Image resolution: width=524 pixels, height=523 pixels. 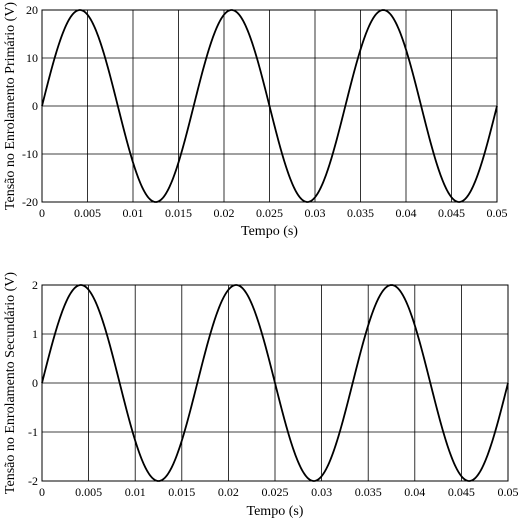 What do you see at coordinates (10, 383) in the screenshot?
I see `y-axis-label: Tensão no Enrolamento Secundário (V)` at bounding box center [10, 383].